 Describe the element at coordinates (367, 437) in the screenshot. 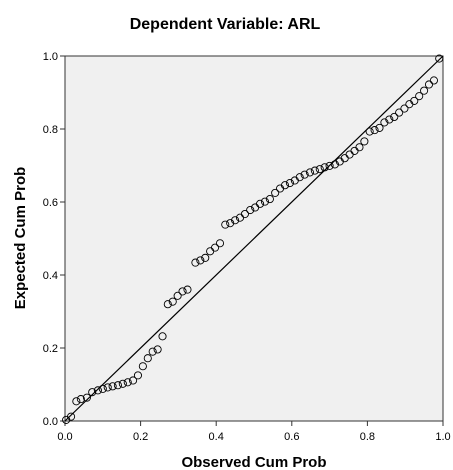

I see `x-tick-label: 0.8` at that location.